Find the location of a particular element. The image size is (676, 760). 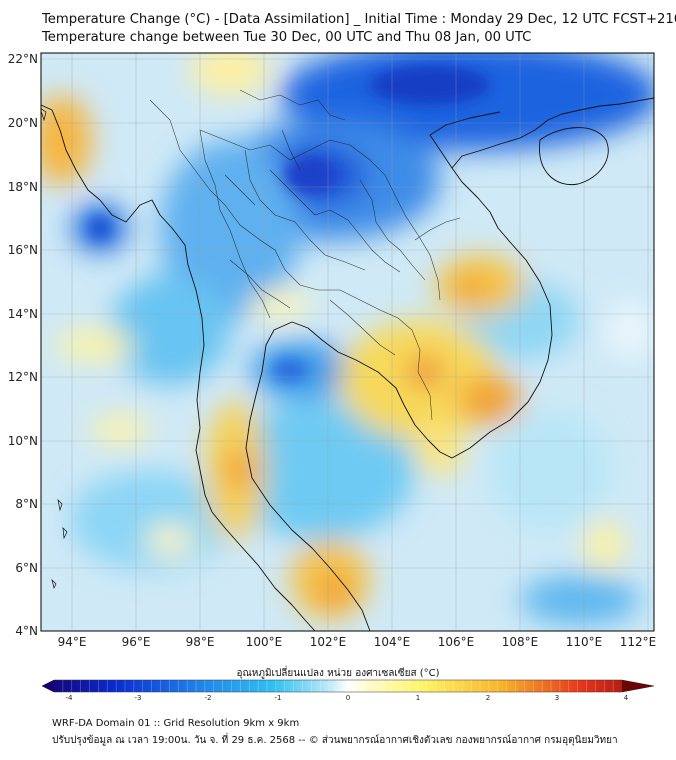

lat-tick-label: 16°N is located at coordinates (23, 250).